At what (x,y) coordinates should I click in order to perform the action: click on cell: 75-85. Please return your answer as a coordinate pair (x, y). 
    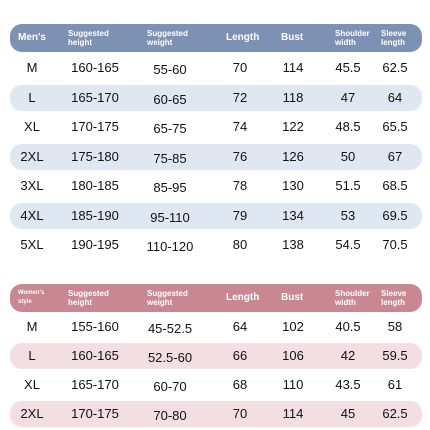
    Looking at the image, I should click on (170, 158).